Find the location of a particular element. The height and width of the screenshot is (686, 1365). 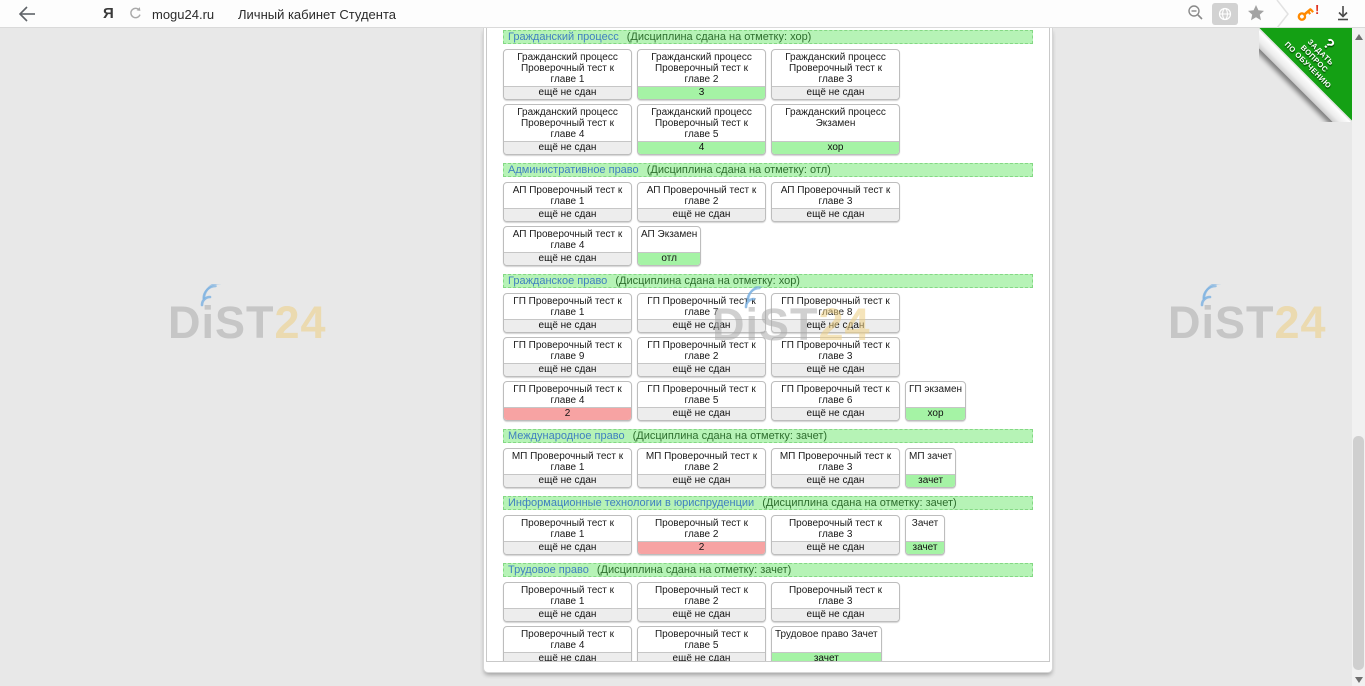

test-card: ГП Проверочный тест к главе 4 2 is located at coordinates (567, 401).